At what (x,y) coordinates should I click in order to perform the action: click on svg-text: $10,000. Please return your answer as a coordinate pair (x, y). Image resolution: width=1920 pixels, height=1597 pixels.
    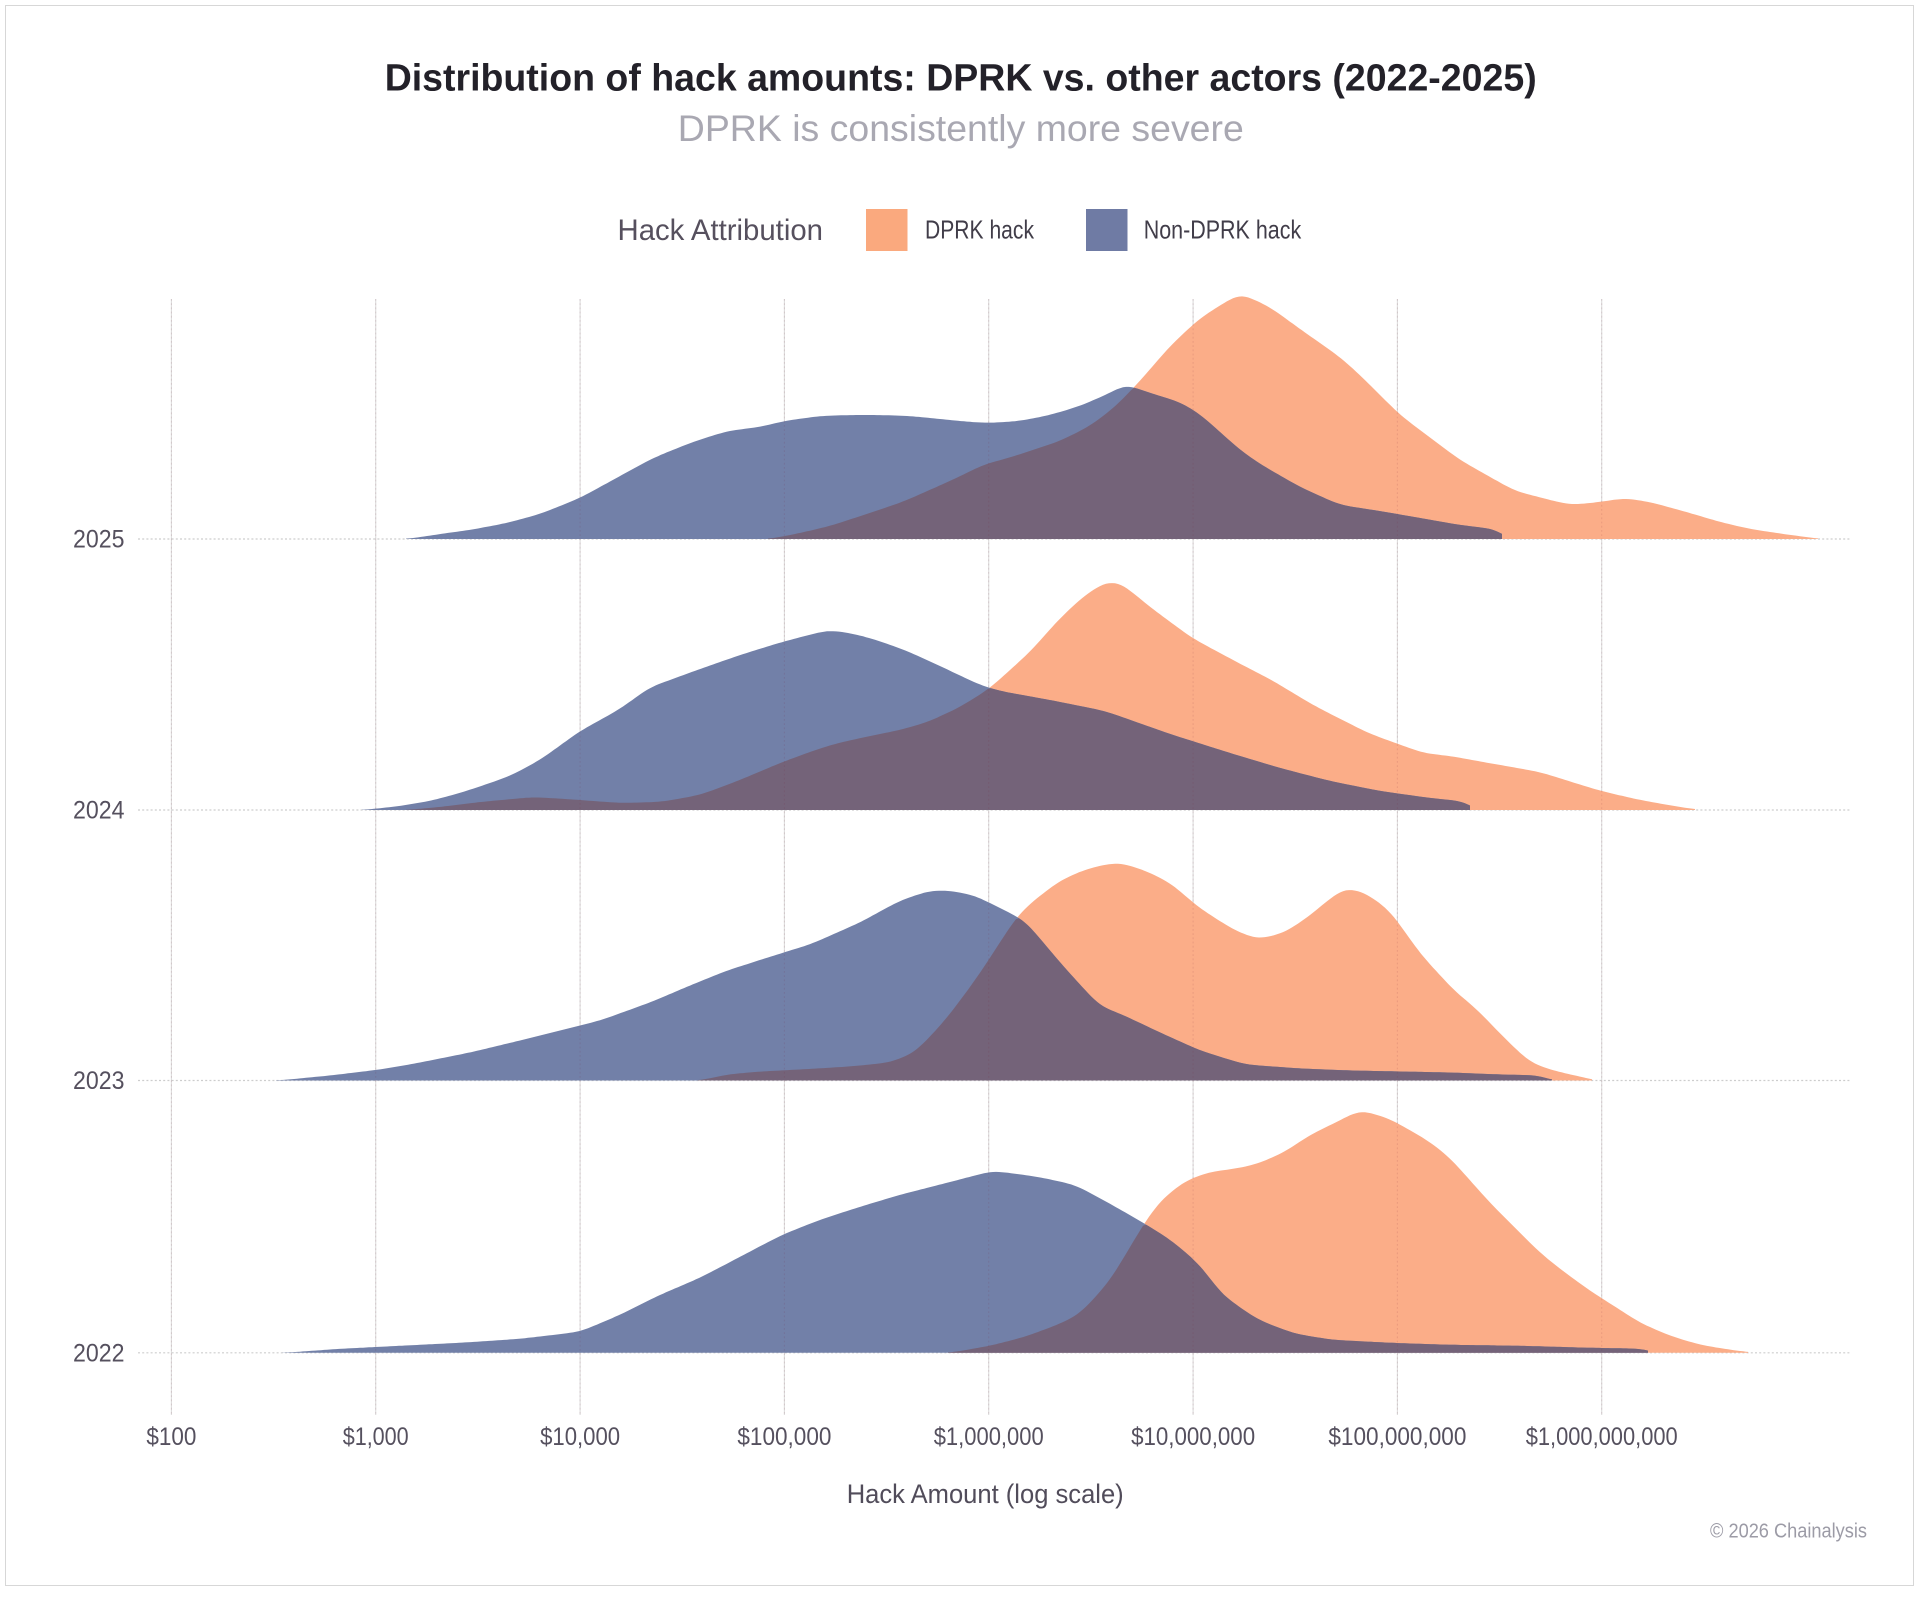
    Looking at the image, I should click on (580, 1437).